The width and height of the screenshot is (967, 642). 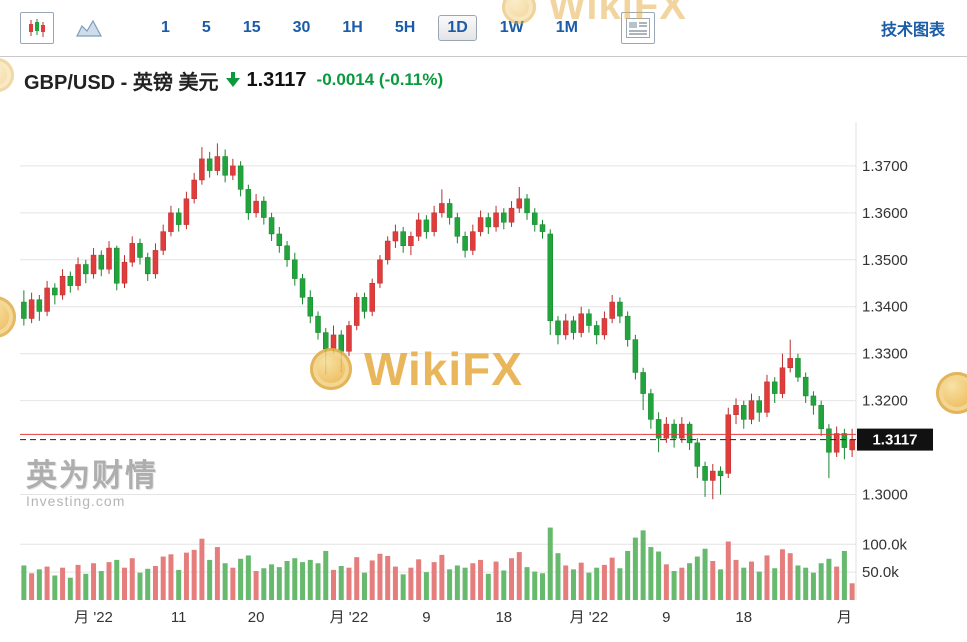 I want to click on news-panel-button, so click(x=638, y=28).